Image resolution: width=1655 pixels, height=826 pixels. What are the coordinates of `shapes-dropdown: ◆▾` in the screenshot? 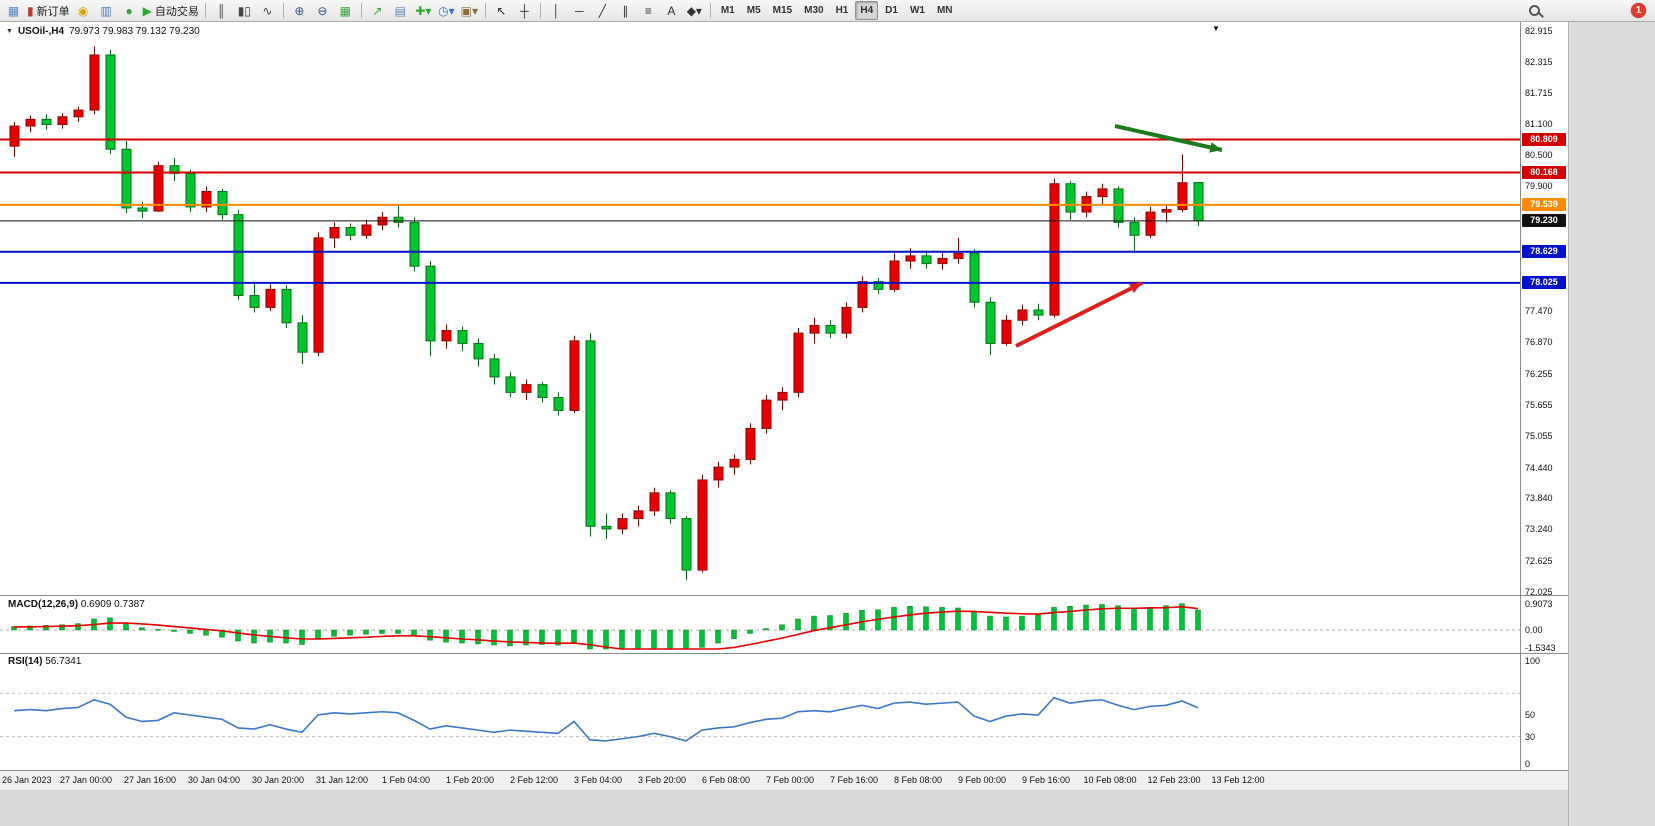 It's located at (694, 10).